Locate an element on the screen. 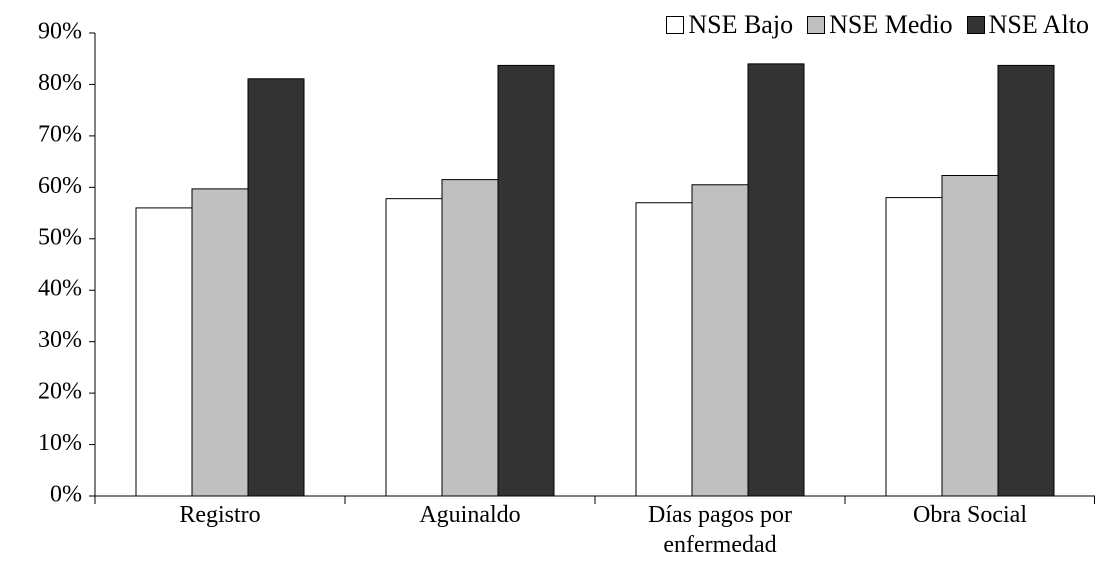  x-tick-label: Registro is located at coordinates (220, 515).